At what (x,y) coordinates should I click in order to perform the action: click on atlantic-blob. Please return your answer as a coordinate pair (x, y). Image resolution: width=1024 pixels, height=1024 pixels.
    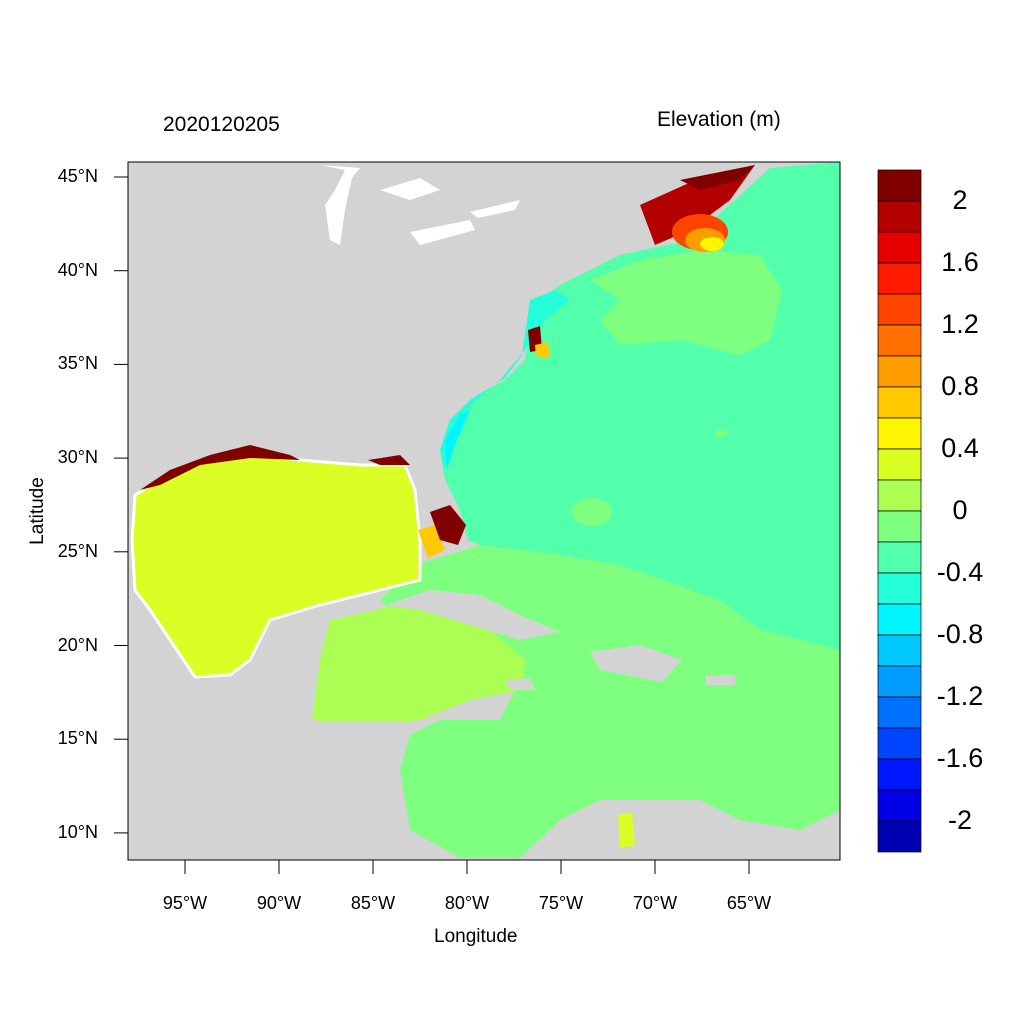
    Looking at the image, I should click on (592, 512).